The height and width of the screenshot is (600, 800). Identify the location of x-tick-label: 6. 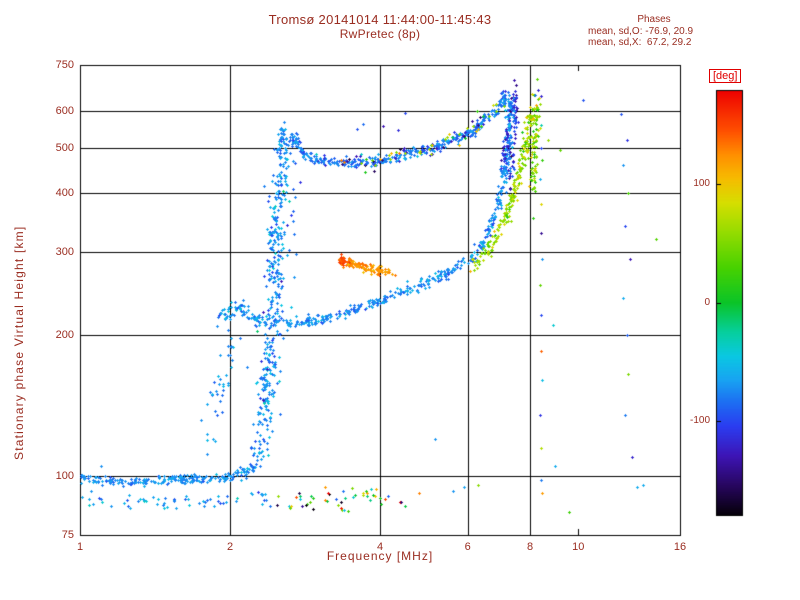
(467, 547).